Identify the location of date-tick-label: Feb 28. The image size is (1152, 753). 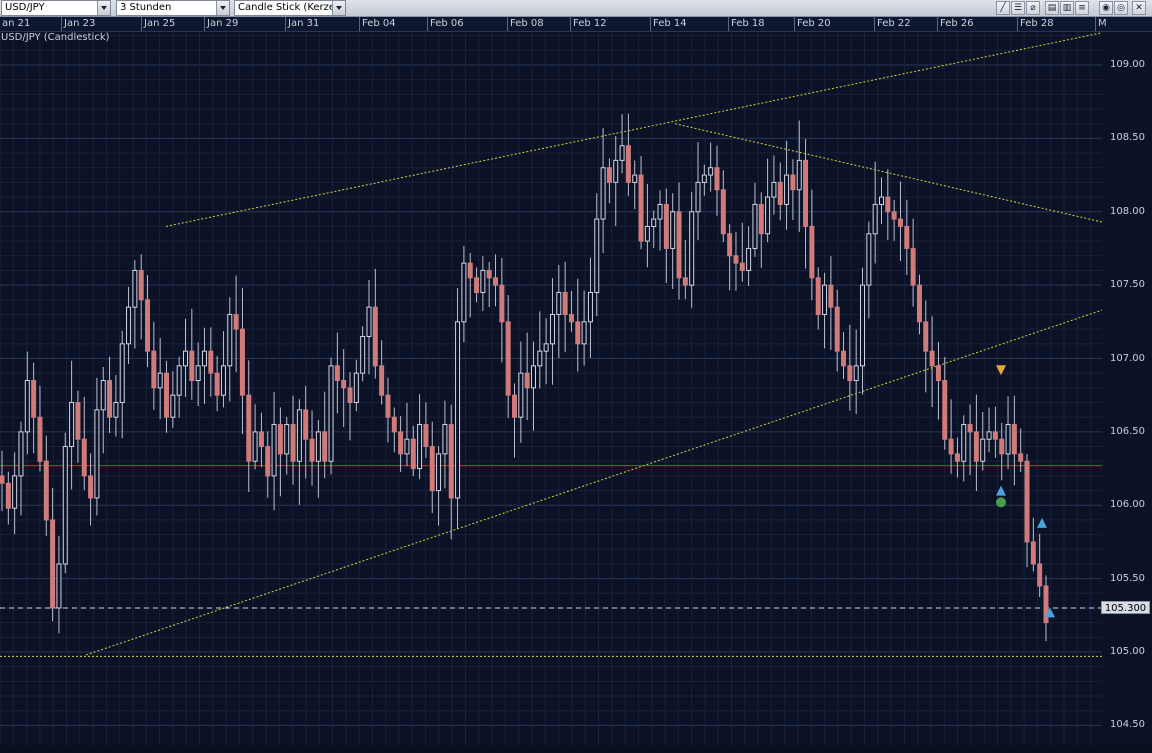
(1037, 23).